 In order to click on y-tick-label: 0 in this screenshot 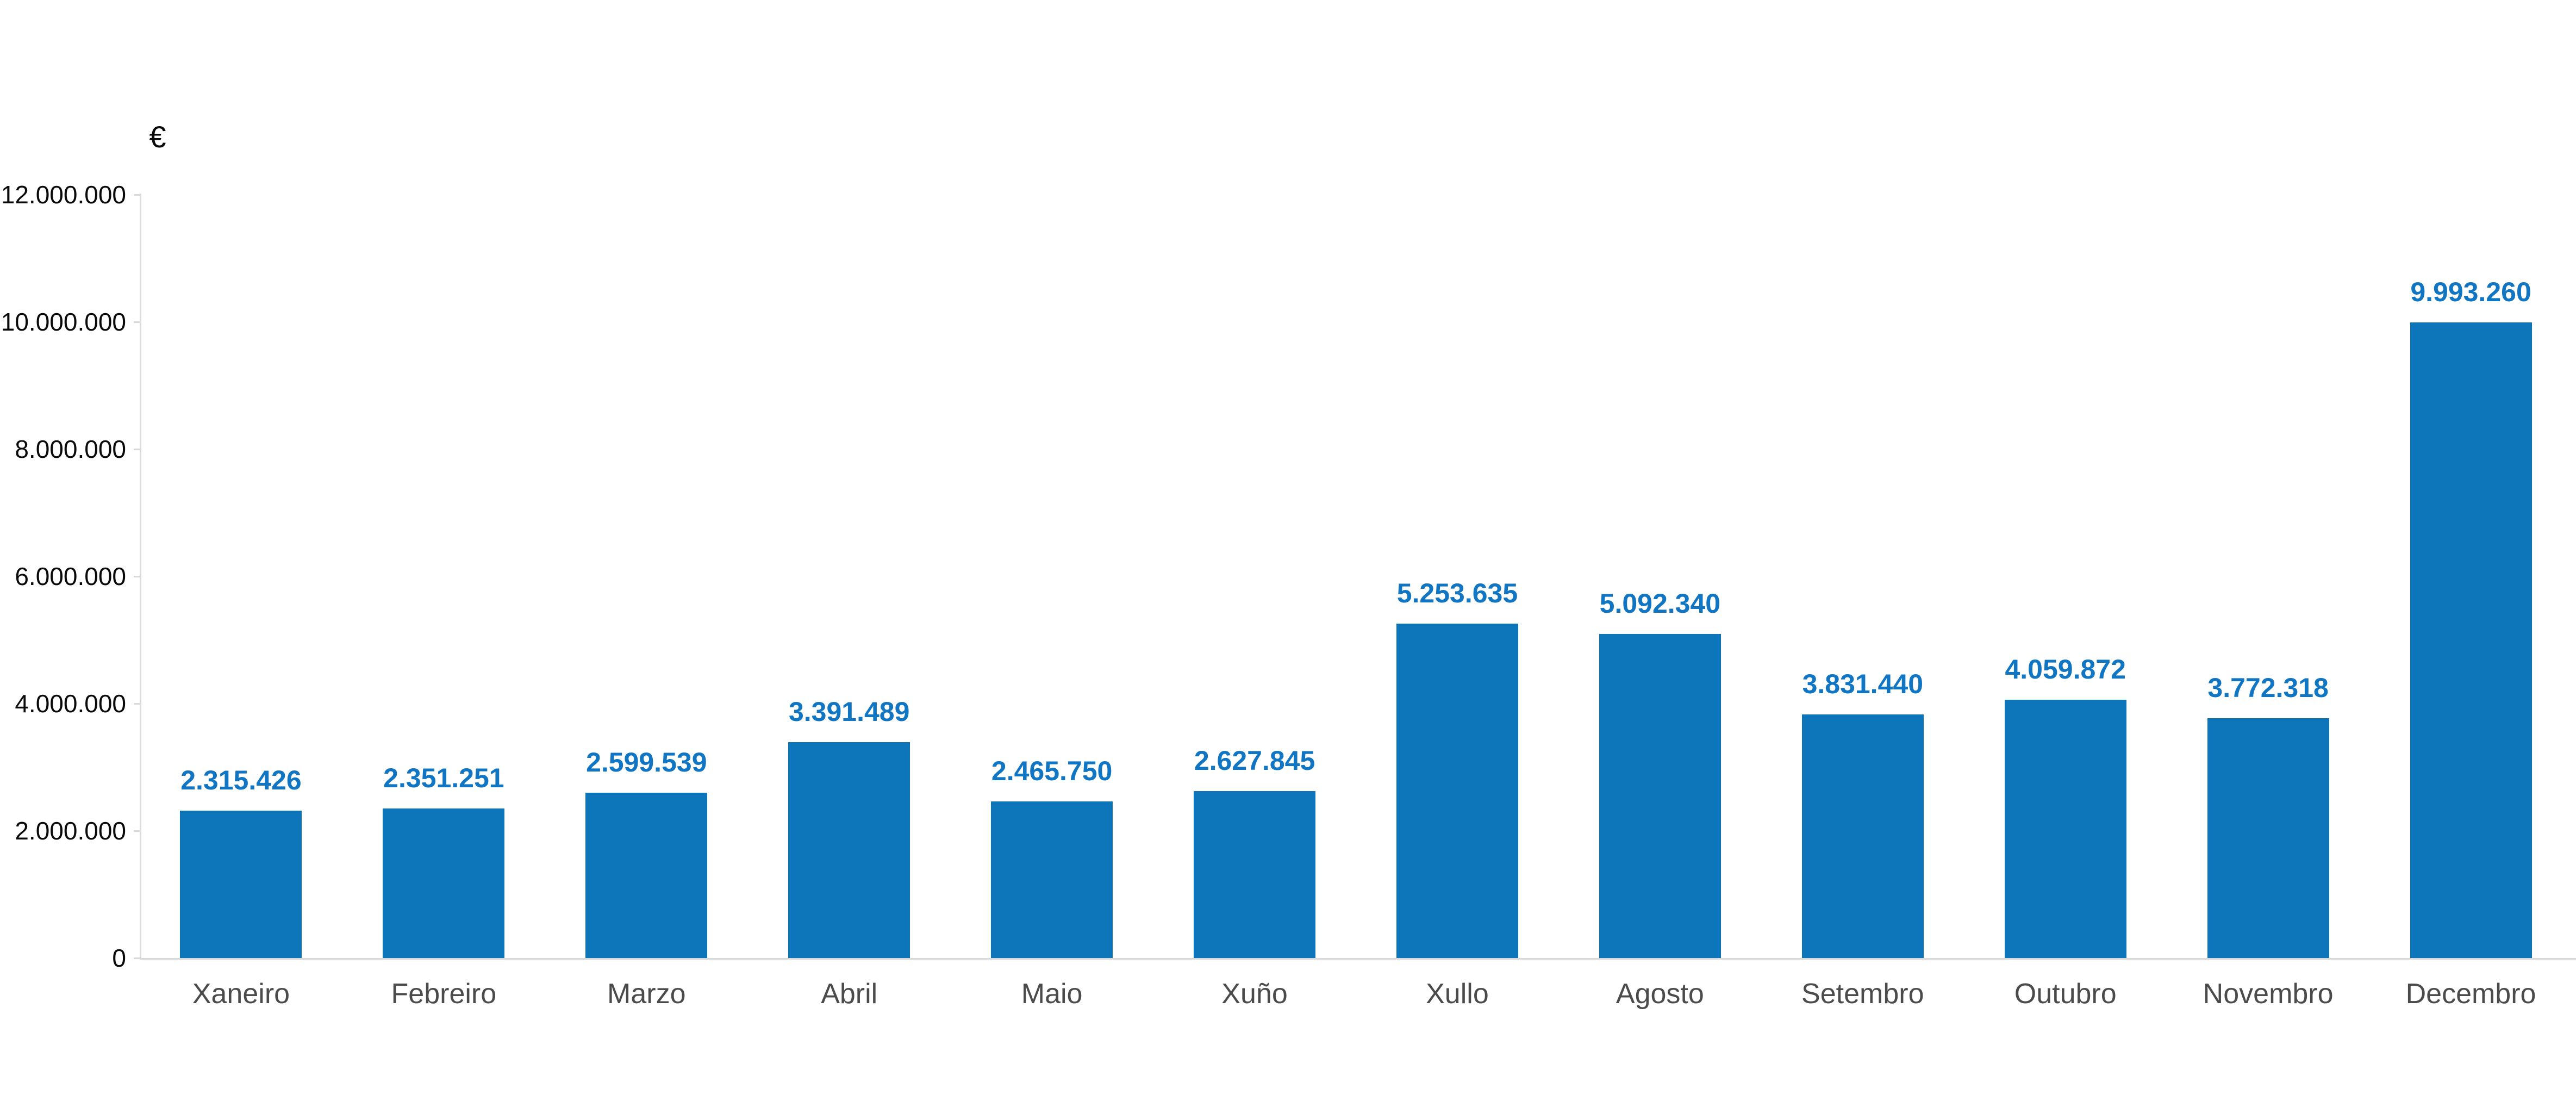, I will do `click(119, 958)`.